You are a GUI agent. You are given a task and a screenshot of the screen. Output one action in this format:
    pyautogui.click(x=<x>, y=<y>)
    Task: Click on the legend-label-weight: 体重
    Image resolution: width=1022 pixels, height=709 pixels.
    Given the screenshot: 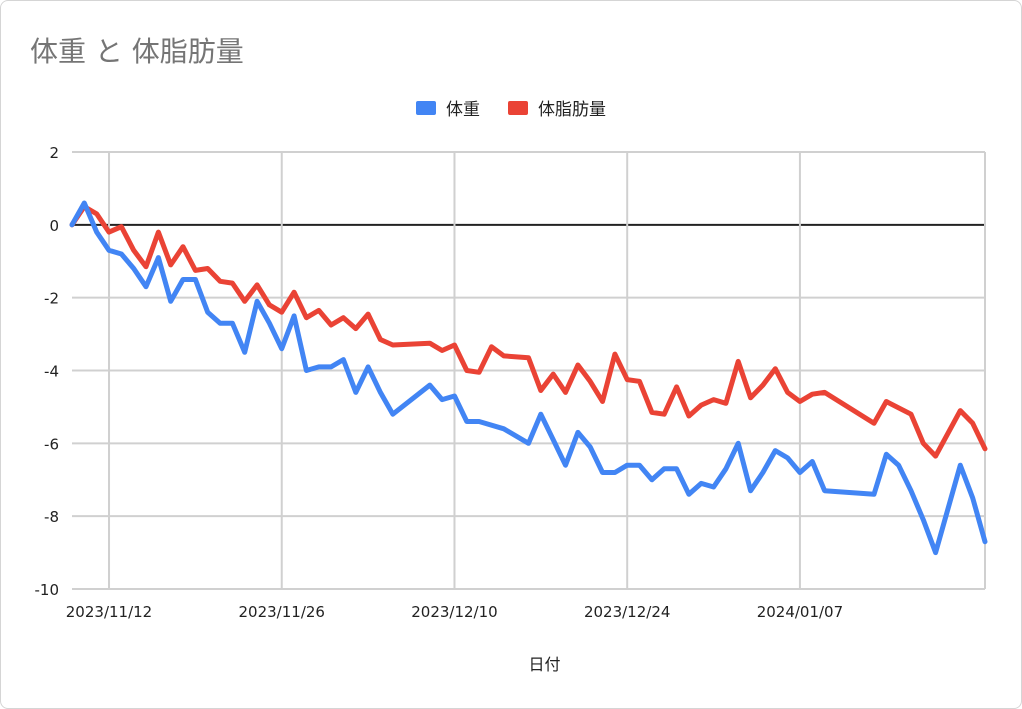 What is the action you would take?
    pyautogui.click(x=463, y=110)
    